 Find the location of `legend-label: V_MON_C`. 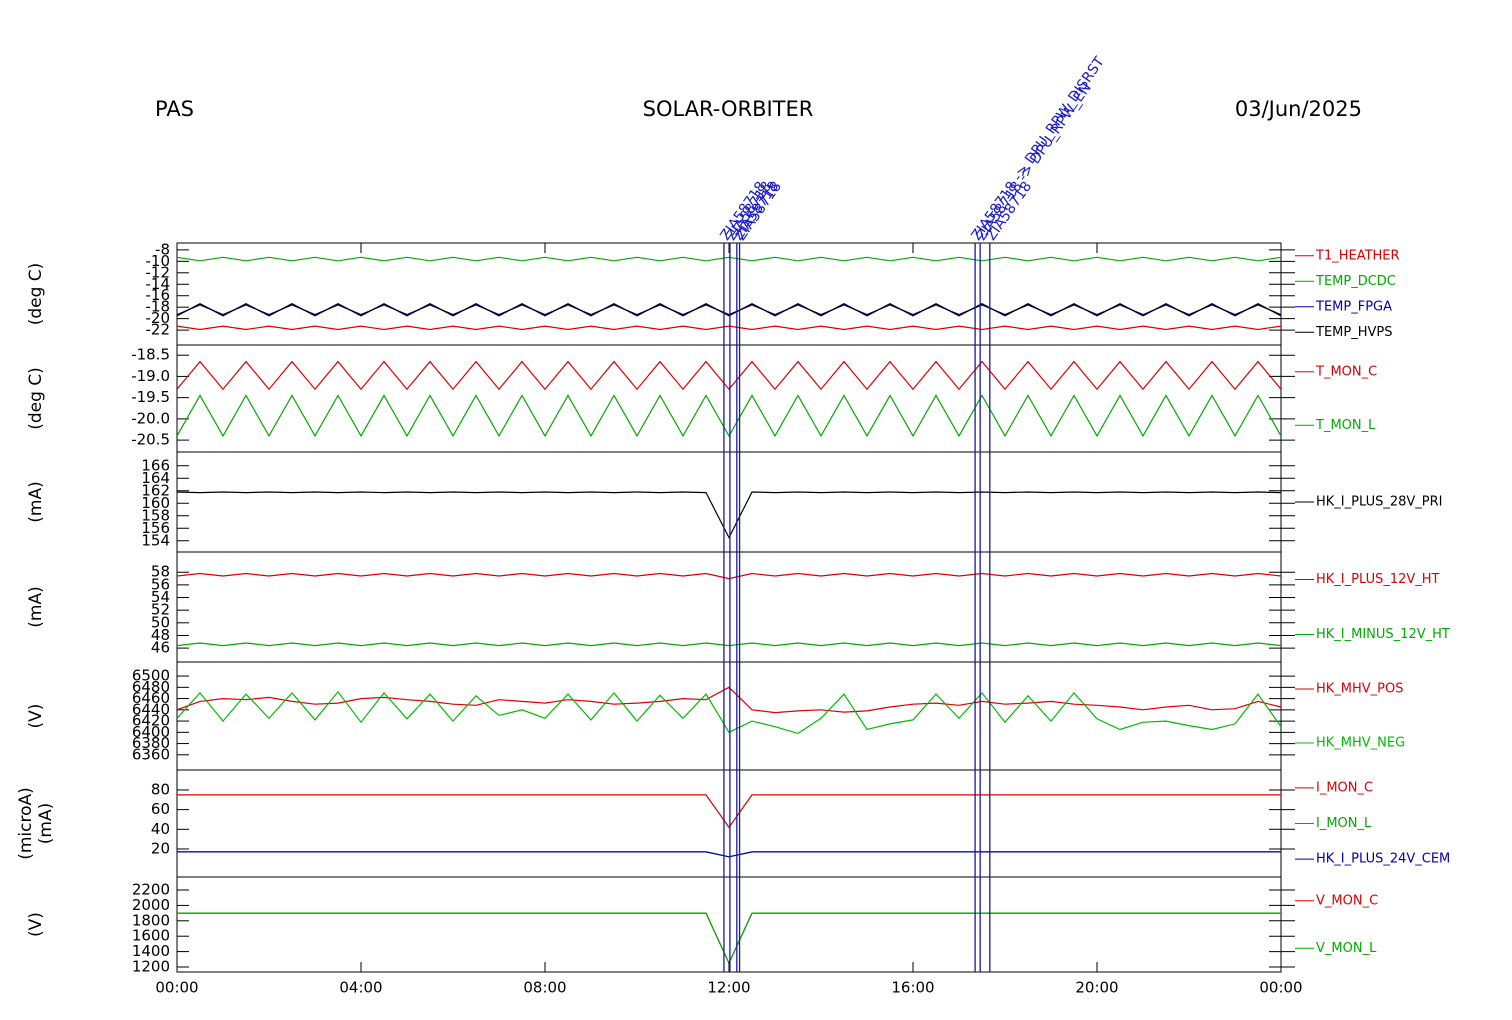

legend-label: V_MON_C is located at coordinates (1347, 900).